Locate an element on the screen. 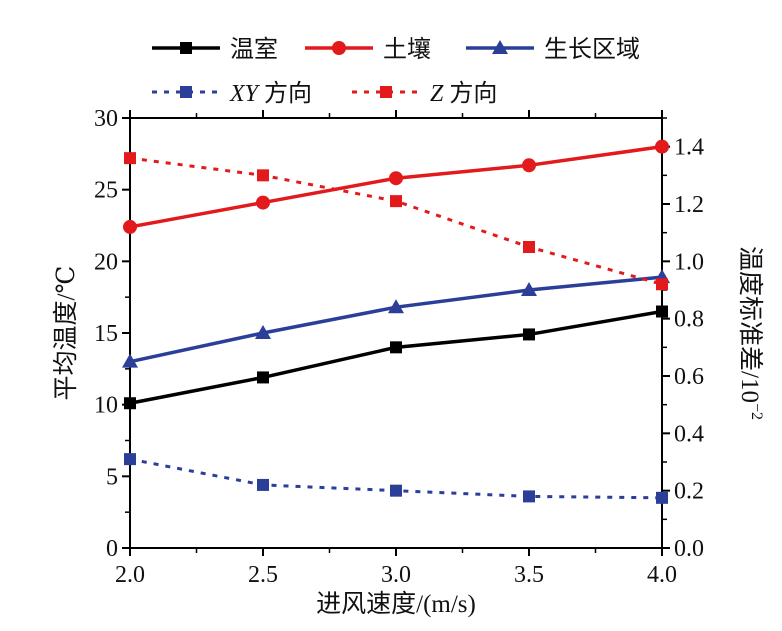 The height and width of the screenshot is (631, 782). legend-label-italic: XY is located at coordinates (245, 94).